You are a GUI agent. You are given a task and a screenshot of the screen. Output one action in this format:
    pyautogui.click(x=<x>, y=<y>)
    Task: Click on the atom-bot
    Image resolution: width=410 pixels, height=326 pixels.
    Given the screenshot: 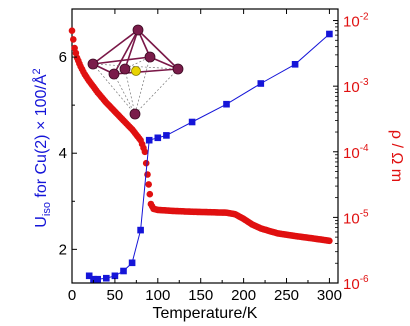 What is the action you would take?
    pyautogui.click(x=135, y=114)
    